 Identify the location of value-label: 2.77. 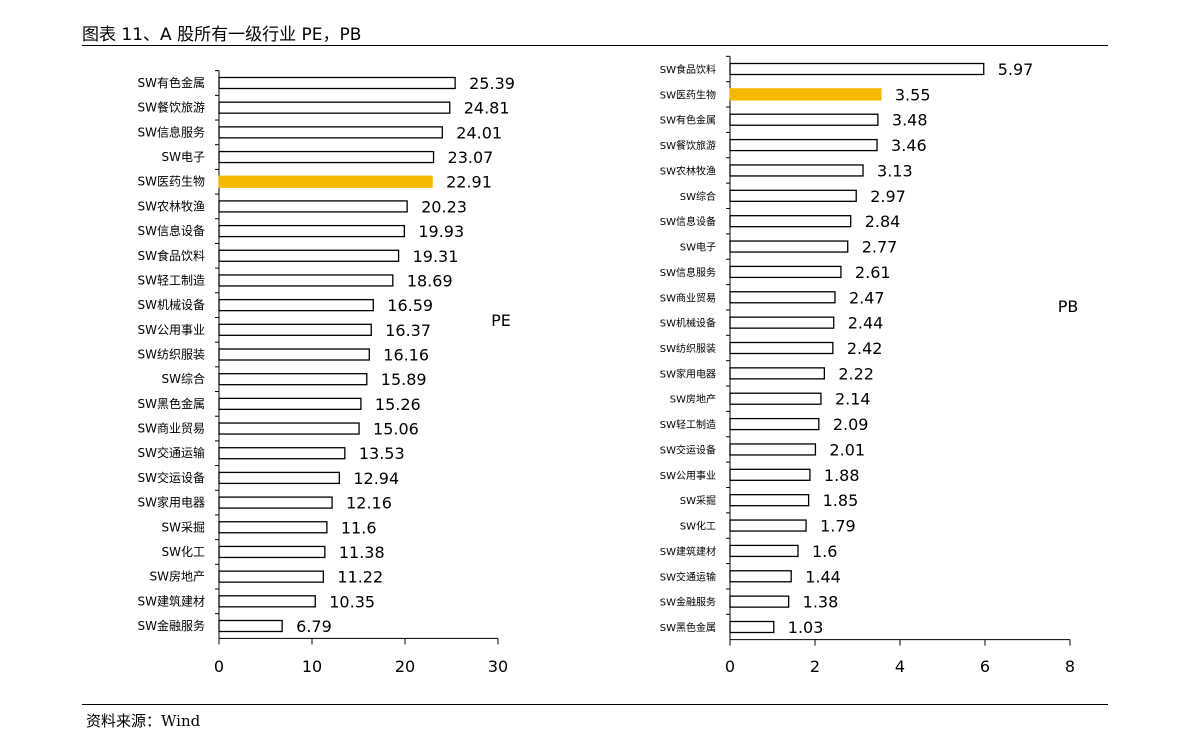
(880, 247).